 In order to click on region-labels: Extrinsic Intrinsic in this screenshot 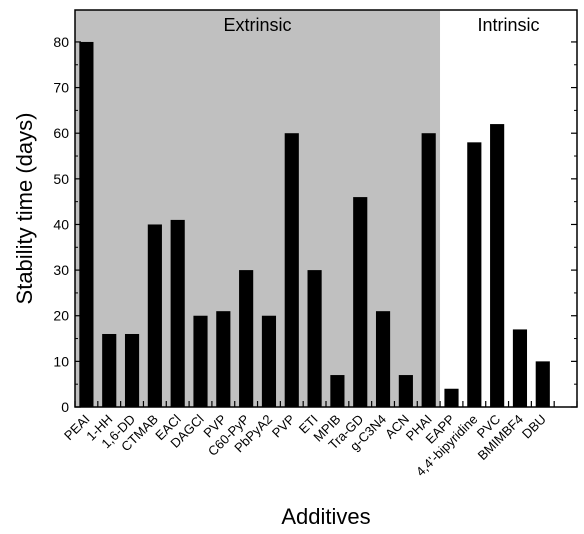, I will do `click(382, 25)`.